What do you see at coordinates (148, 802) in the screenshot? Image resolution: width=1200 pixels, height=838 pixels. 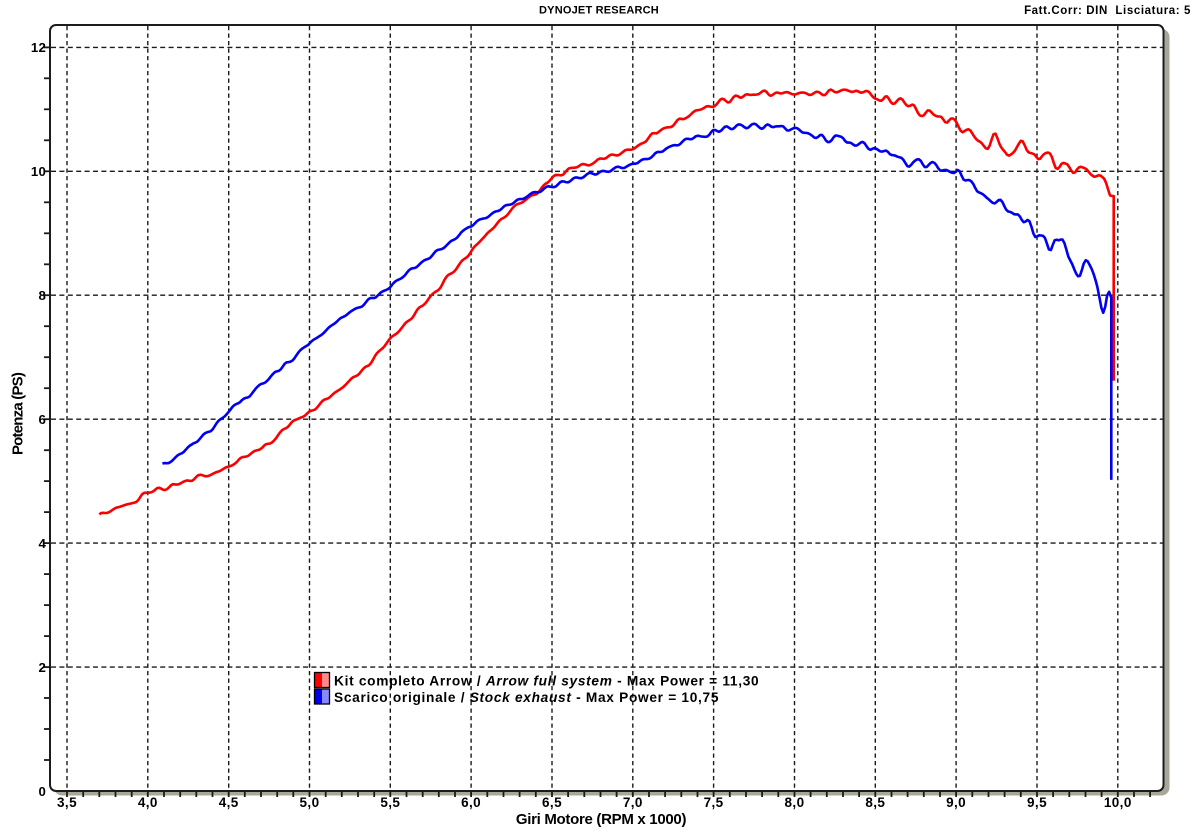 I see `svg-text: 4,0` at bounding box center [148, 802].